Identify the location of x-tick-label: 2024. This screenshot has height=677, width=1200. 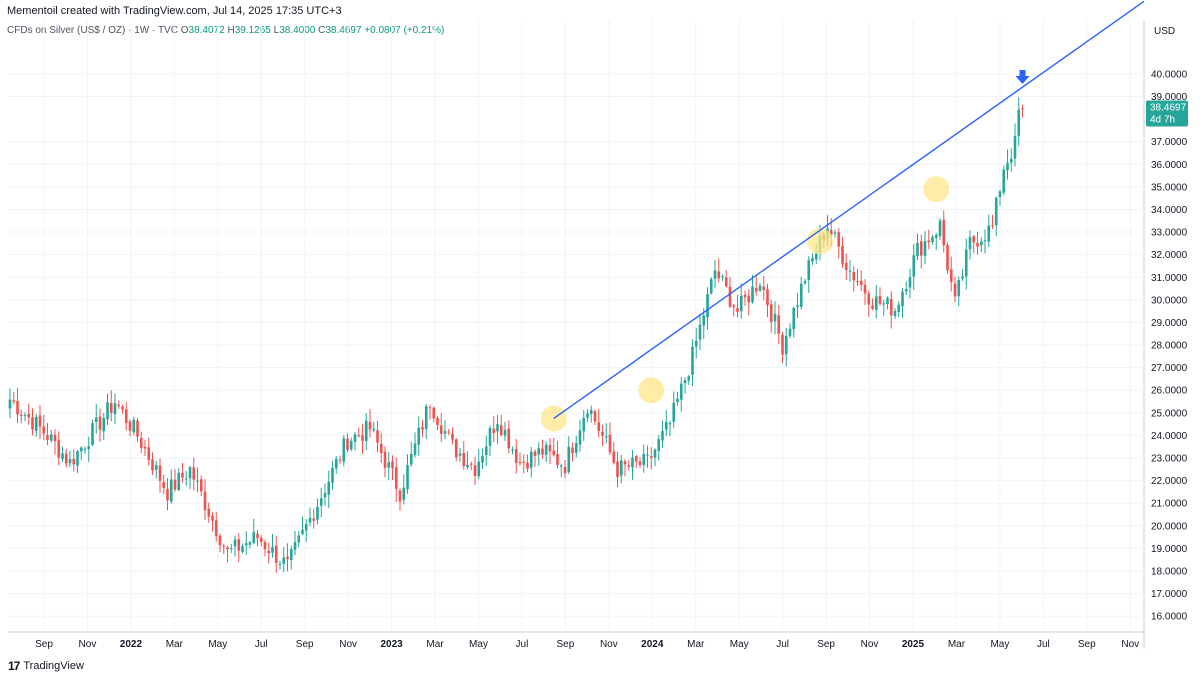
(652, 644).